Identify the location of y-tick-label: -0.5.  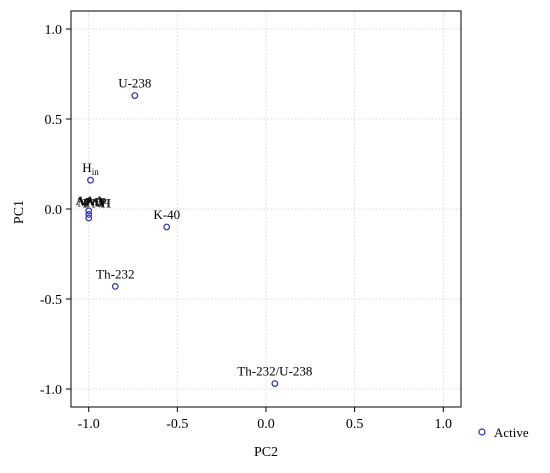
(51, 300).